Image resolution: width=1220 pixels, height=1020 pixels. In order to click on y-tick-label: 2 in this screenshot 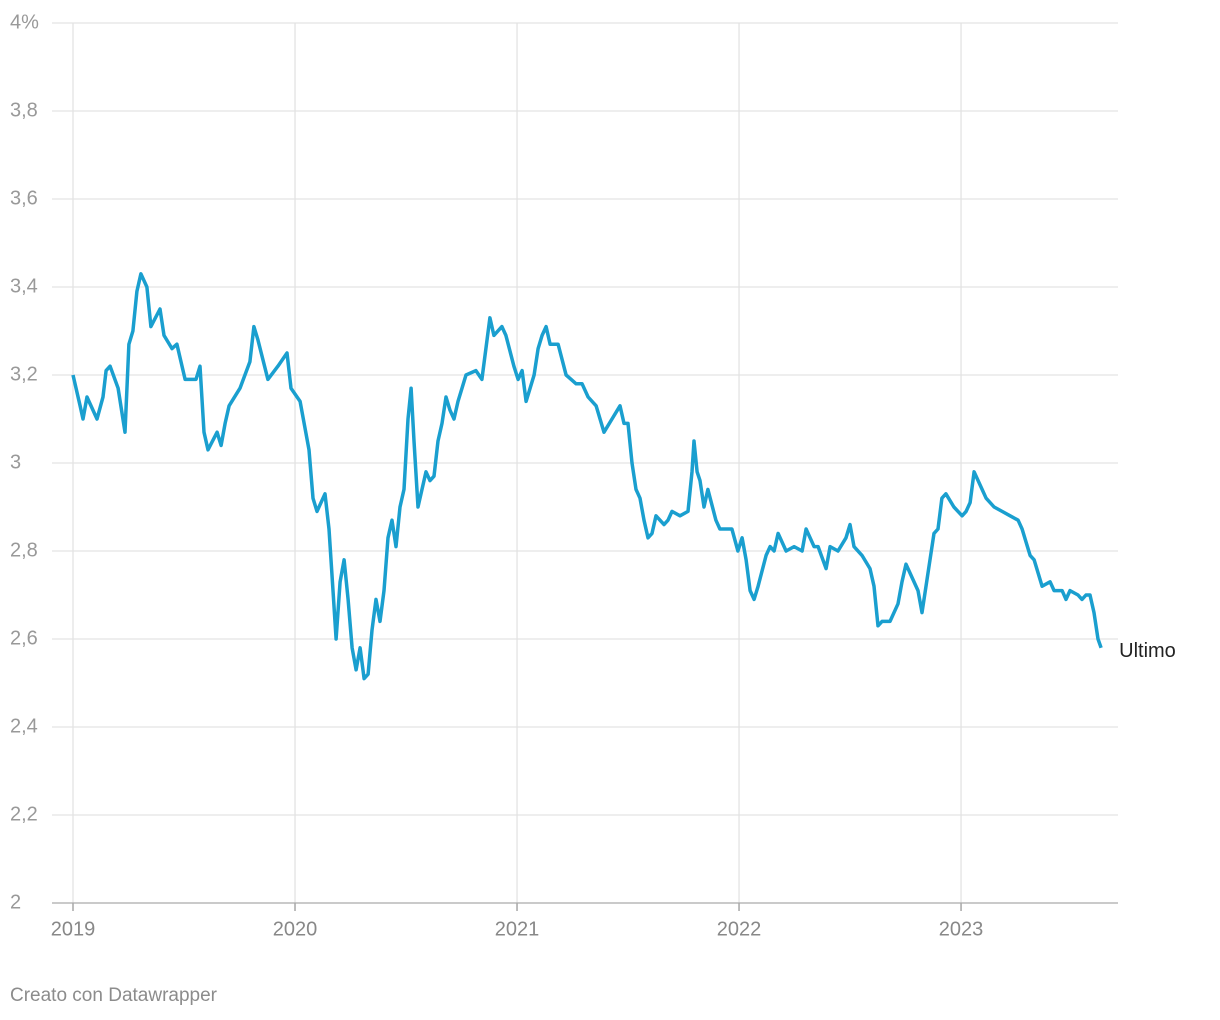, I will do `click(15, 902)`.